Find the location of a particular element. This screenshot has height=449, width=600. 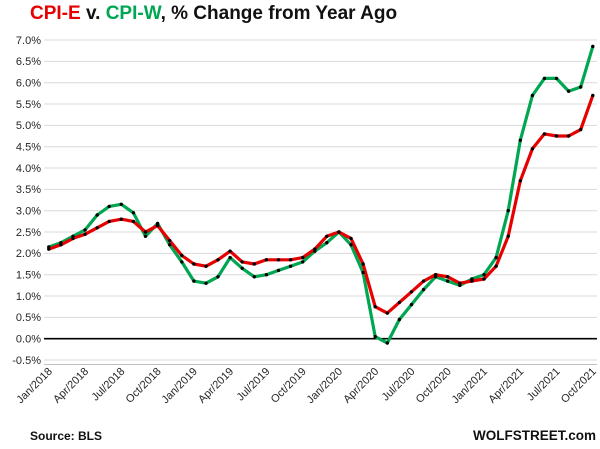

x-tick-label: Oct/2021 is located at coordinates (579, 386).